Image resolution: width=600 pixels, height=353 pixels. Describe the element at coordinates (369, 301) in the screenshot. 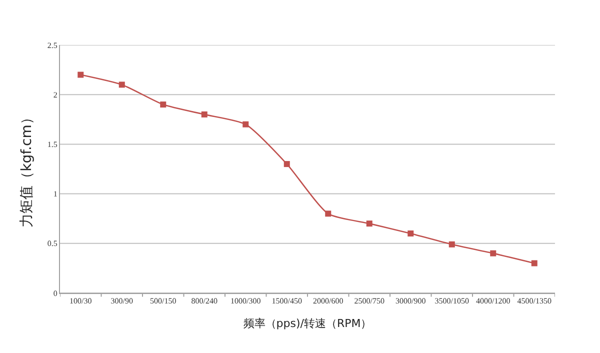

I see `x-tick-label: 2500/750` at that location.